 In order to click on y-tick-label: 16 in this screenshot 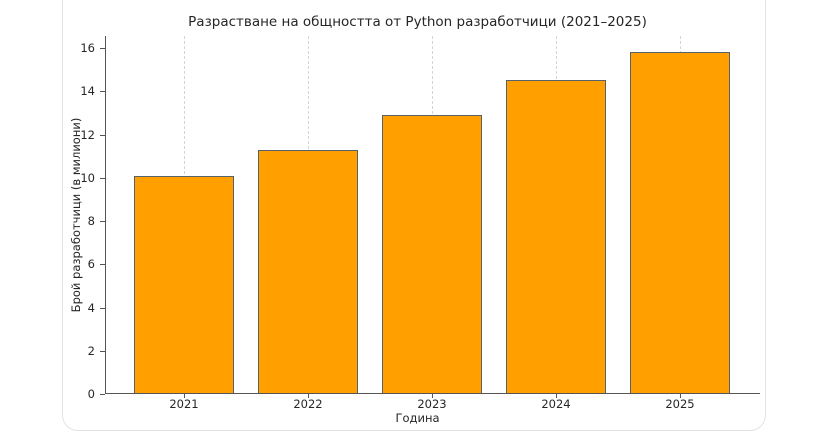, I will do `click(87, 48)`.